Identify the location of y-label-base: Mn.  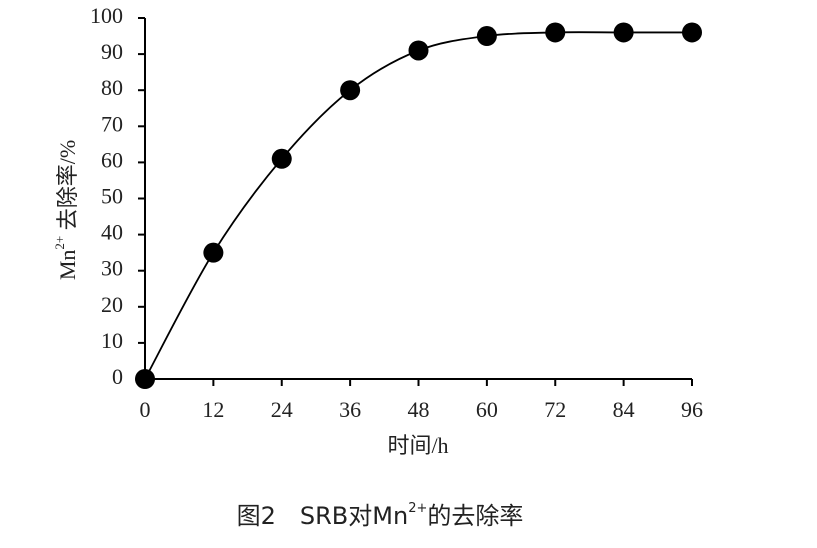
(67, 265).